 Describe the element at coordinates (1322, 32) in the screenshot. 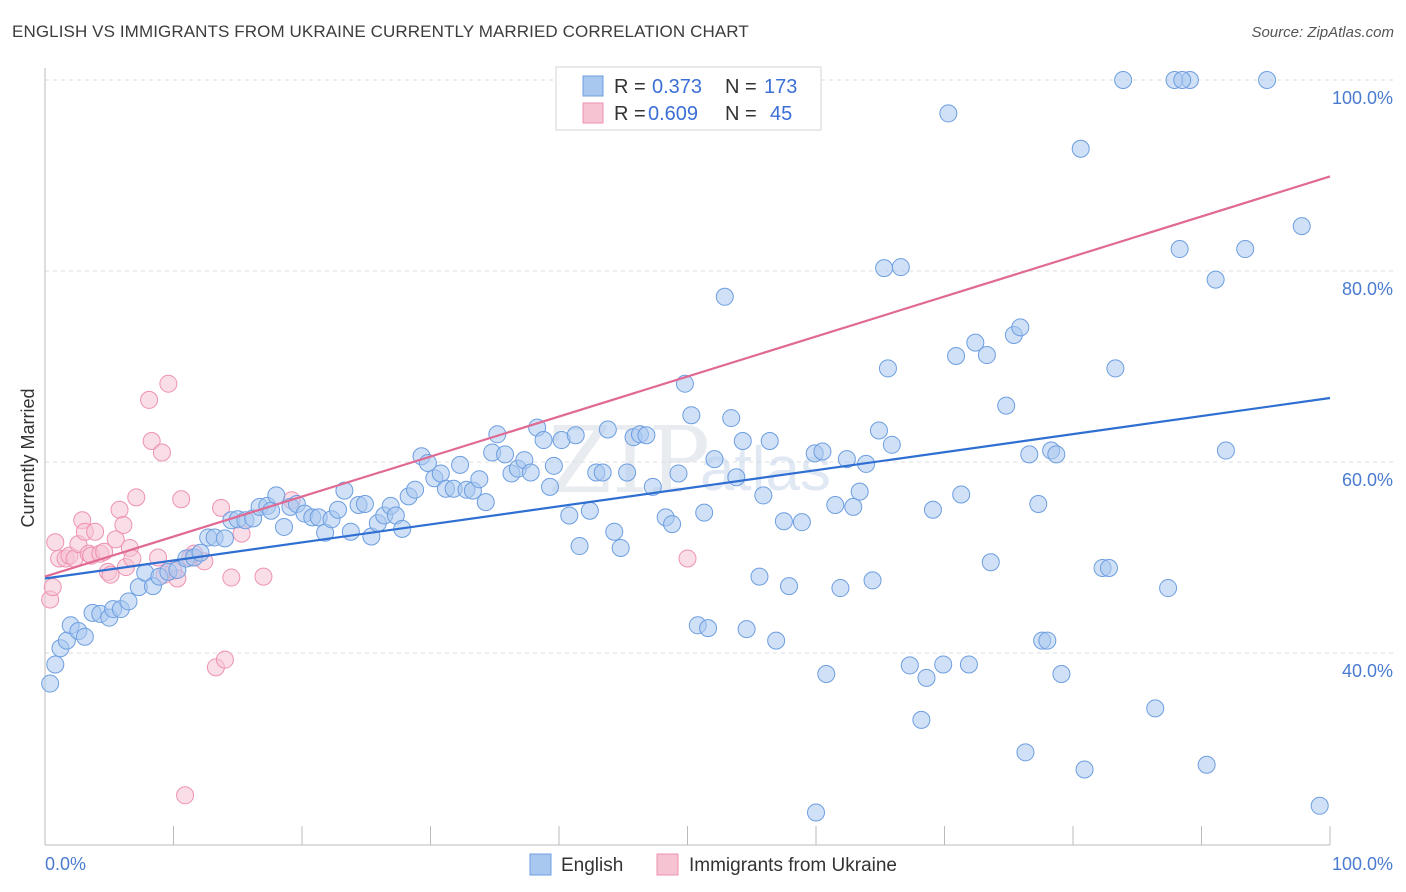

I see `chart-source: Source: ZipAtlas.com` at that location.